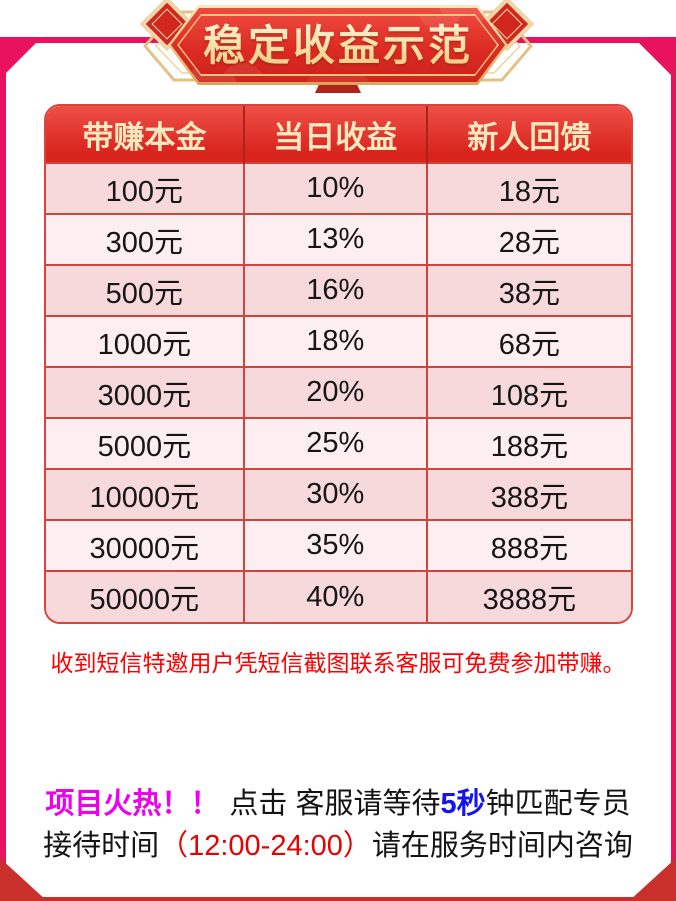 The image size is (676, 901). I want to click on table-cell: 300元, so click(145, 239).